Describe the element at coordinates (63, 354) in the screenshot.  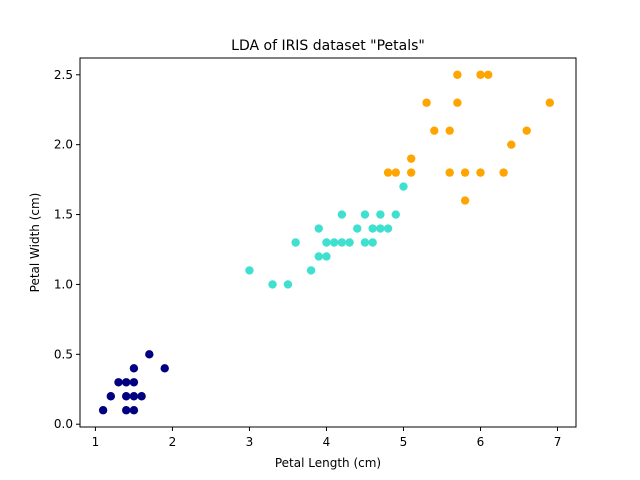
I see `y-tick-label-2: 0.5` at that location.